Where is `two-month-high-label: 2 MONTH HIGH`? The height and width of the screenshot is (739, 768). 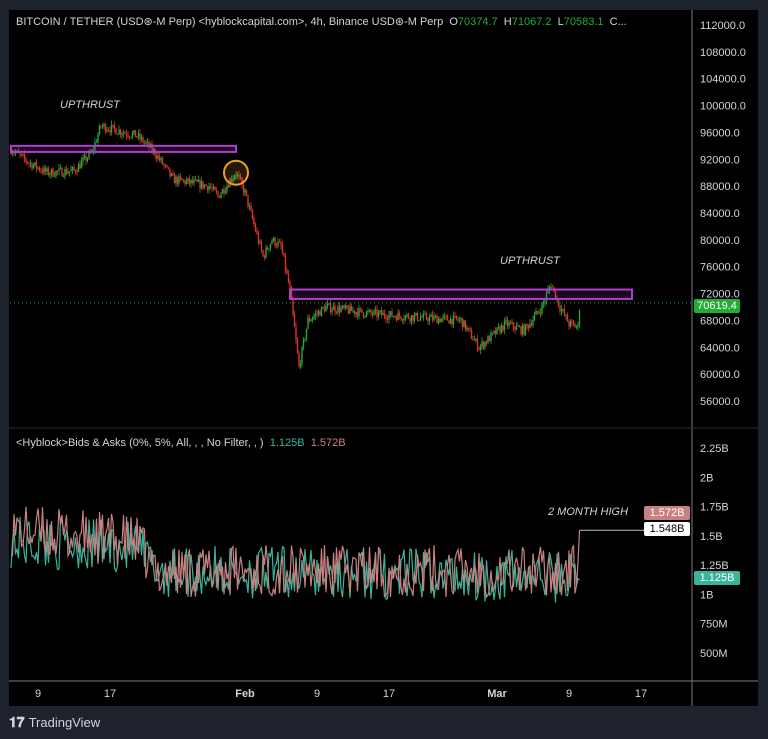
two-month-high-label: 2 MONTH HIGH is located at coordinates (588, 512).